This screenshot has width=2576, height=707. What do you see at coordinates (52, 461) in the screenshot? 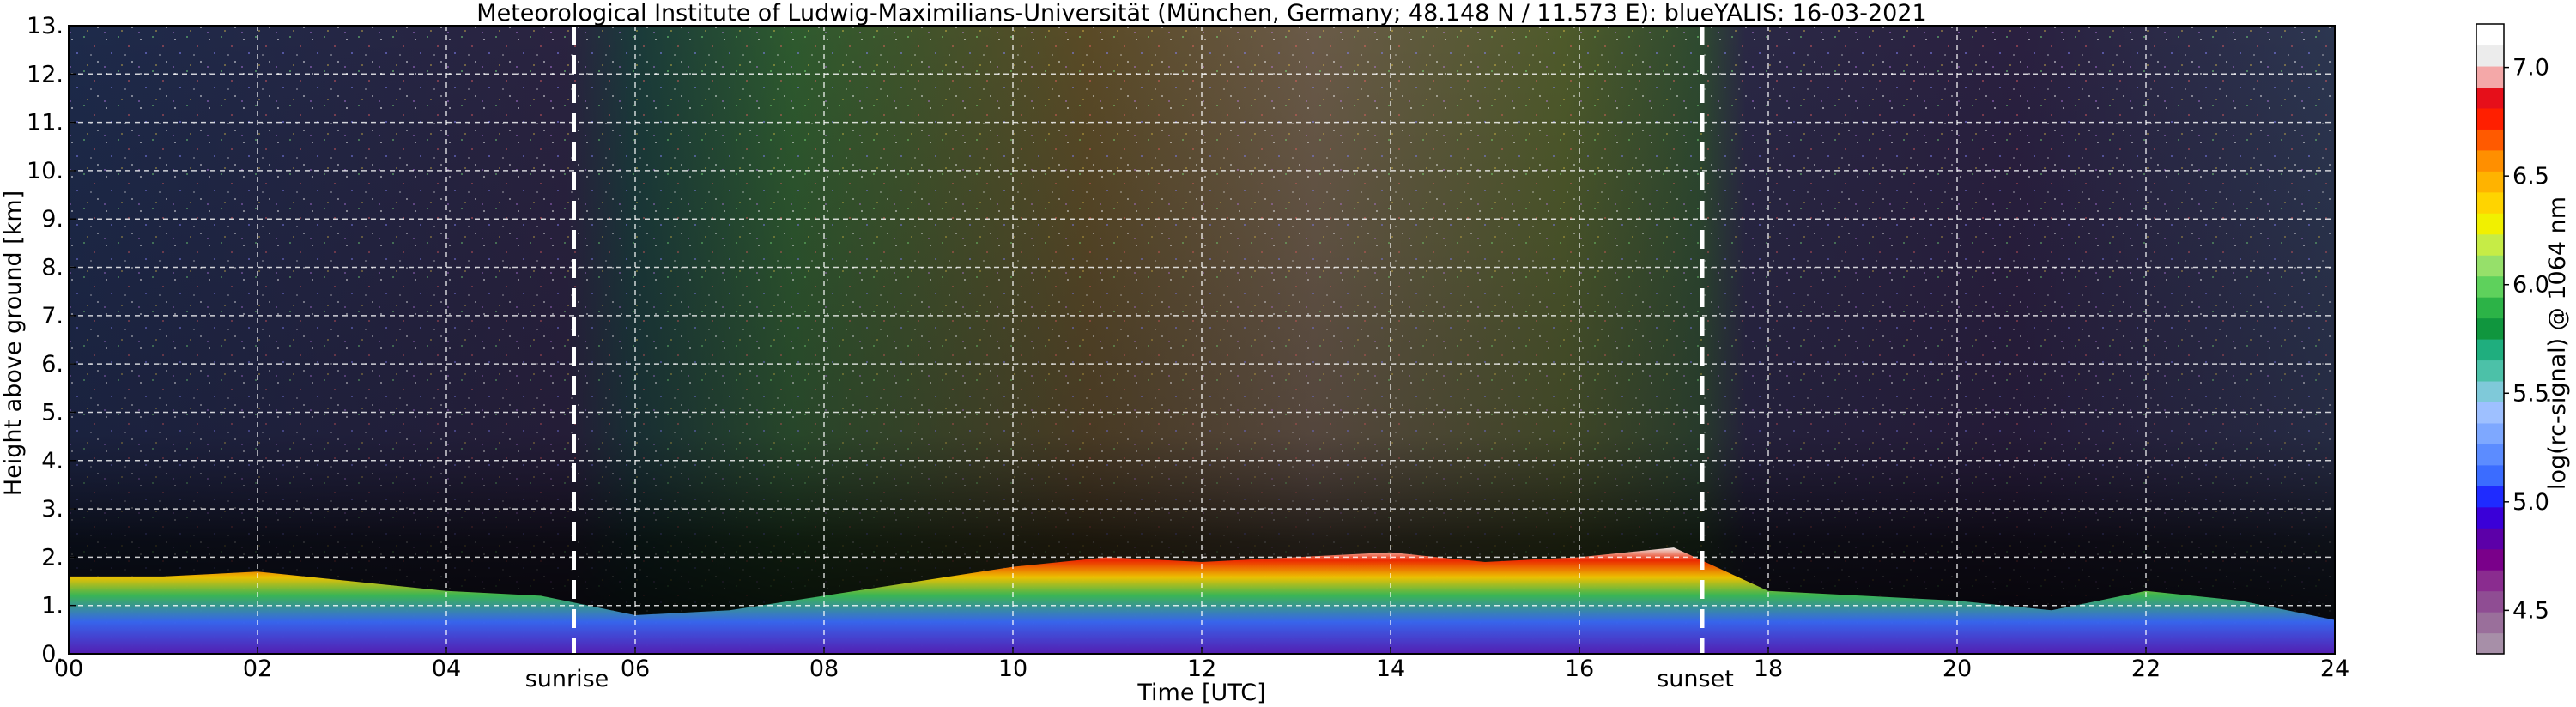
I see `y-tick-label: 4.` at bounding box center [52, 461].